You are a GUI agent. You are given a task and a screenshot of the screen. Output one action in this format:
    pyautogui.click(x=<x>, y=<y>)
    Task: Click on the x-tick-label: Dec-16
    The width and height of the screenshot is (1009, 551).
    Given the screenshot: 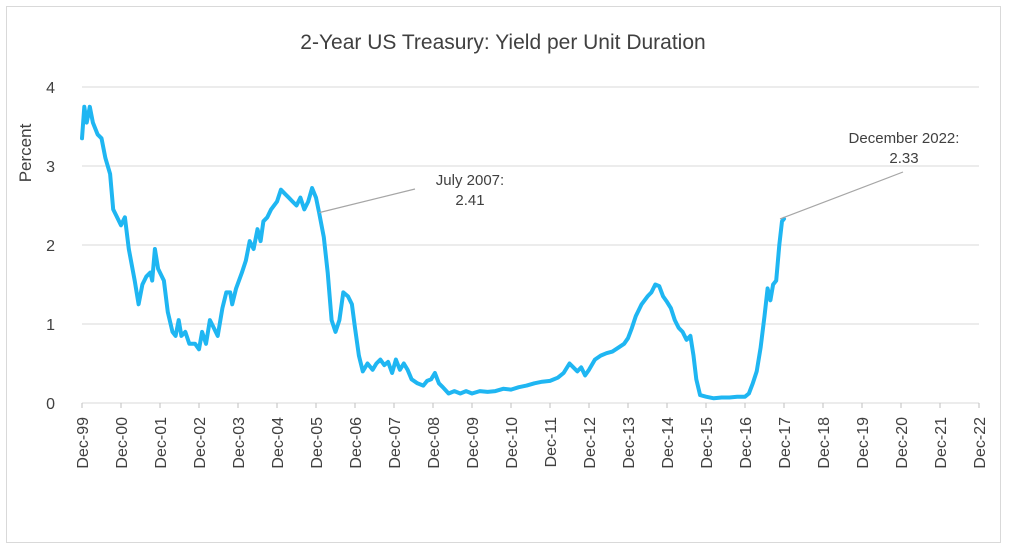 What is the action you would take?
    pyautogui.click(x=746, y=443)
    